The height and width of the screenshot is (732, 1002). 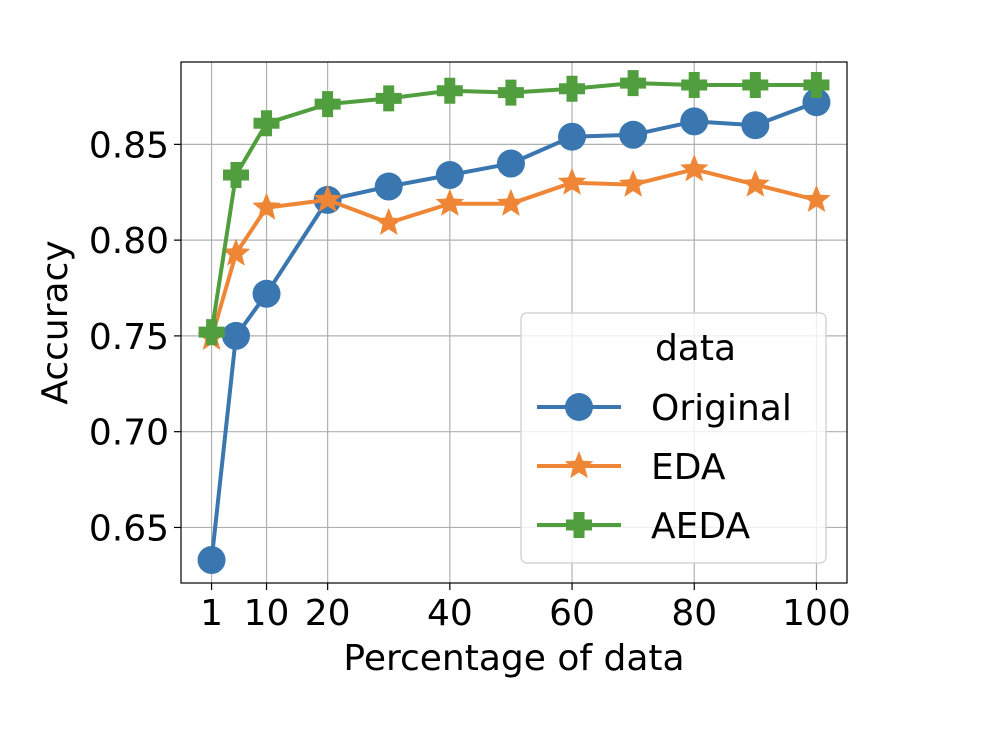 I want to click on legend-entries: Original EDA AEDA, so click(x=664, y=467).